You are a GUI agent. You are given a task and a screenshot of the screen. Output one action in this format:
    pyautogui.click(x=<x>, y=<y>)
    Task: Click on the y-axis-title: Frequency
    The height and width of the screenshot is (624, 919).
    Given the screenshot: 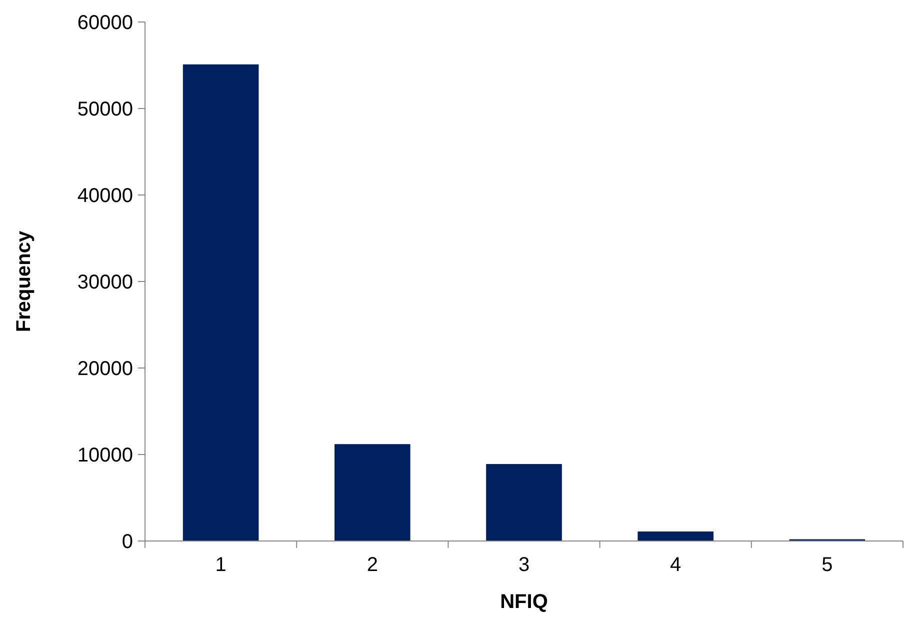 What is the action you would take?
    pyautogui.click(x=24, y=281)
    